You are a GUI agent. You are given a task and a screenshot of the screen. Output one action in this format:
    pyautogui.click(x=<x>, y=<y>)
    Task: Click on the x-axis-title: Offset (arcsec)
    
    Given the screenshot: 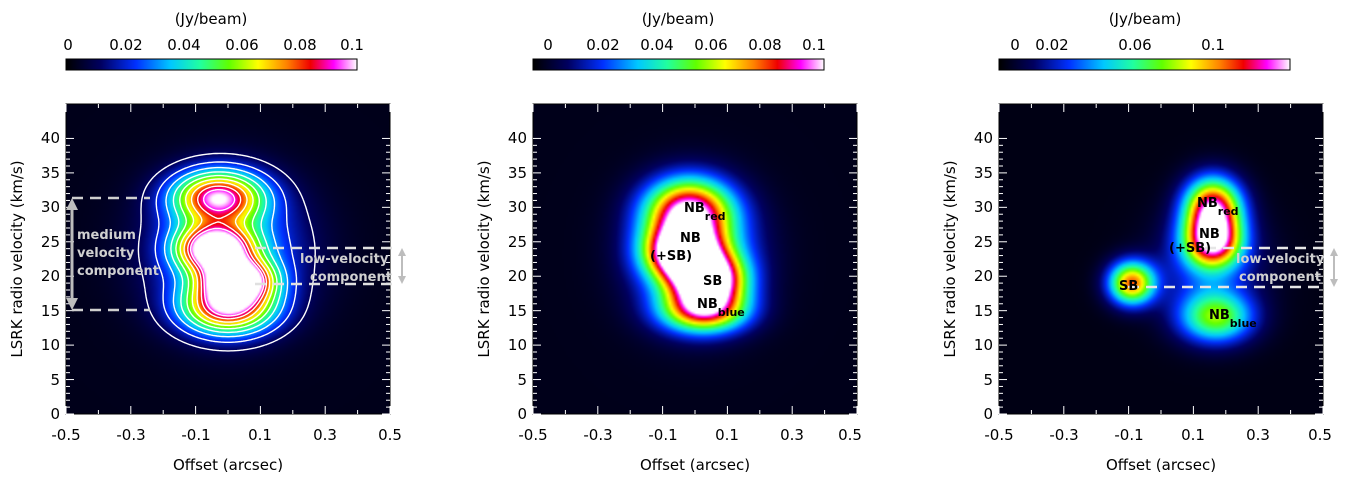 What is the action you would take?
    pyautogui.click(x=695, y=465)
    